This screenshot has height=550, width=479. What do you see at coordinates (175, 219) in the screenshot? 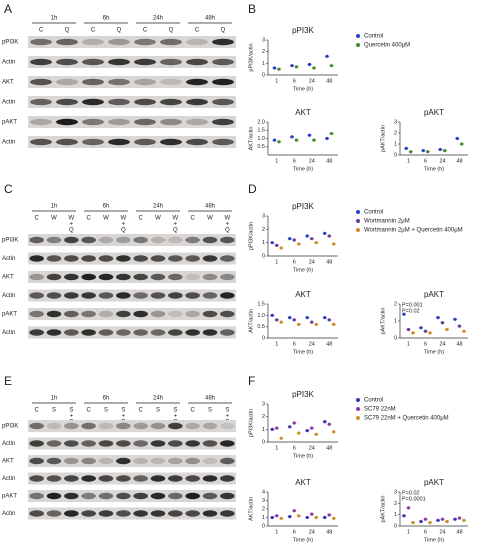
I see `lane-label: W` at bounding box center [175, 219].